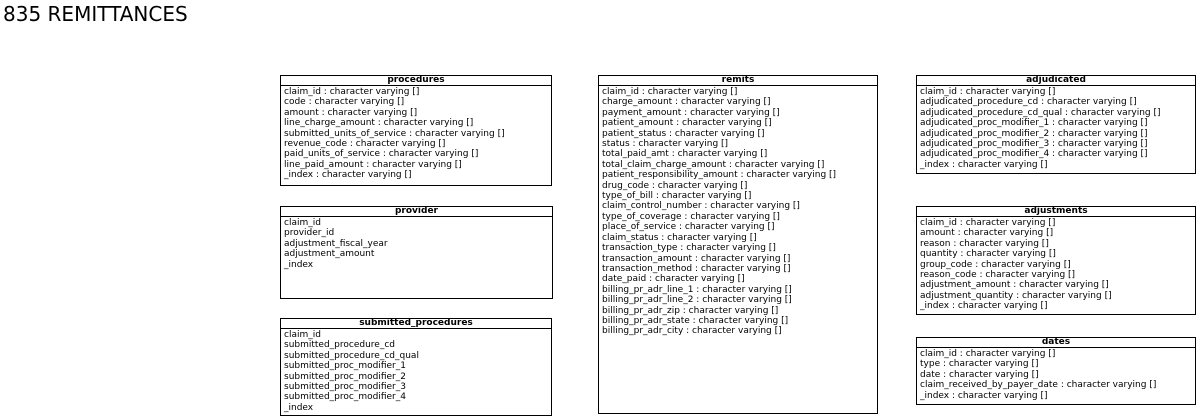 Image resolution: width=1199 pixels, height=417 pixels. Describe the element at coordinates (683, 133) in the screenshot. I see `field: patient_status : character varying []` at that location.